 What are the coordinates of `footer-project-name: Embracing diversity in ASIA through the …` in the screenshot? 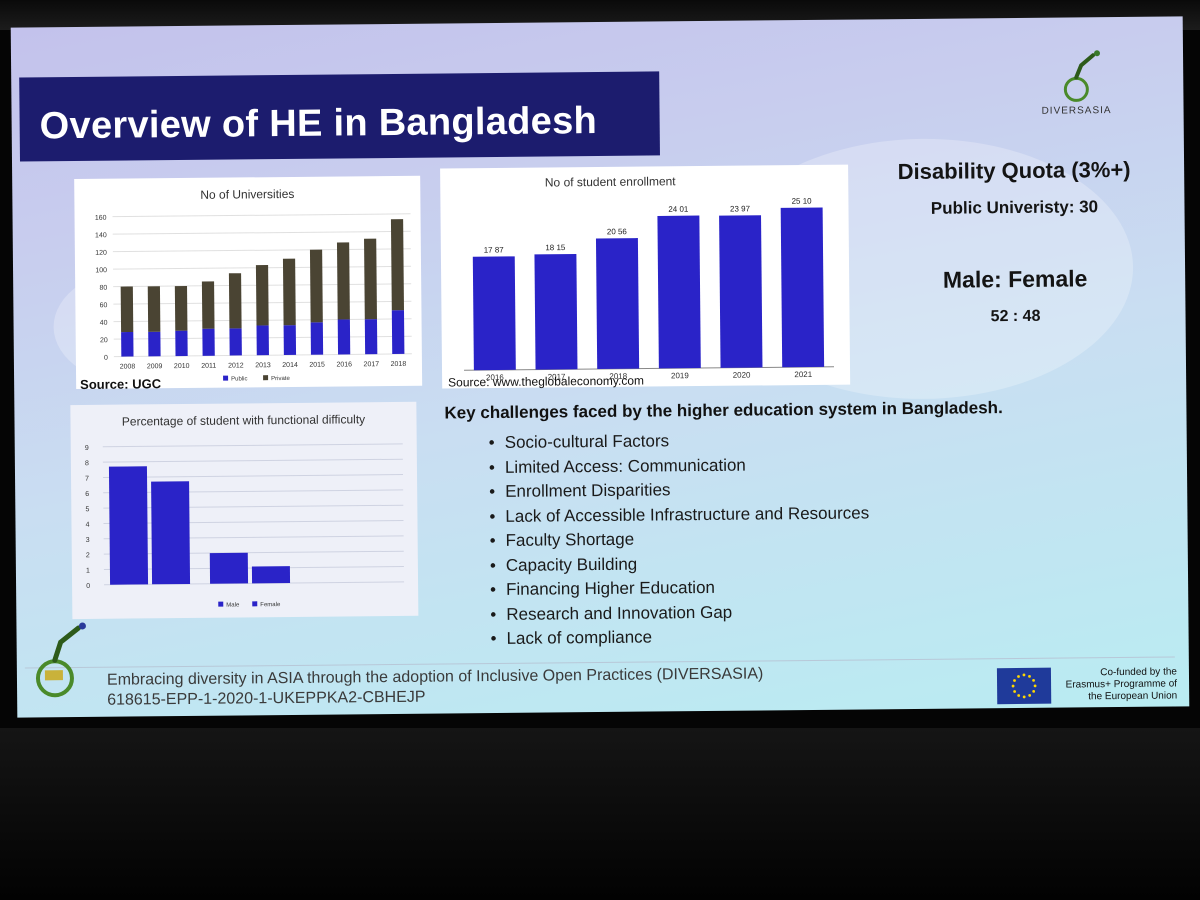 It's located at (435, 677).